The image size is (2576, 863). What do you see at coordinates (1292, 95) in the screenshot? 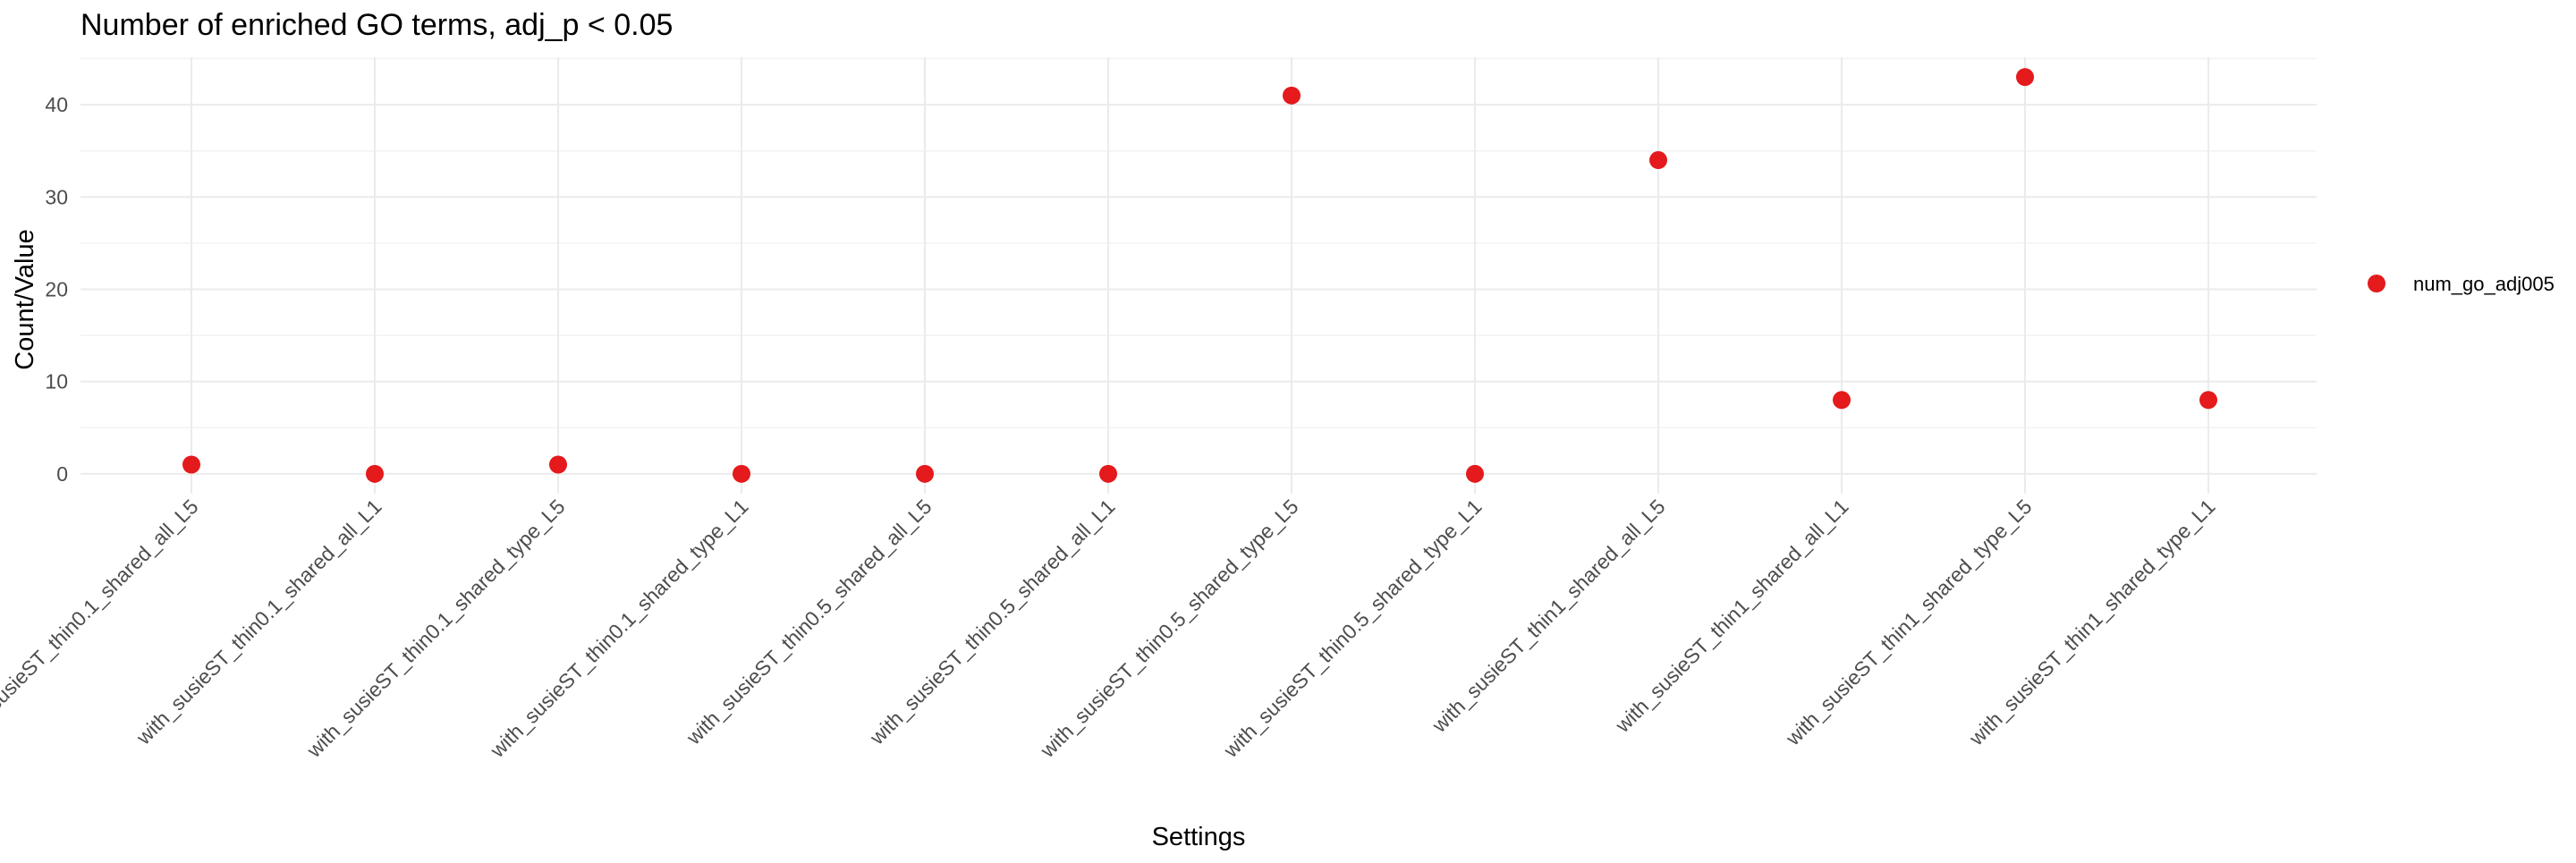
I see `data-point-with-susiest-thin0-5-shared-type-l5` at bounding box center [1292, 95].